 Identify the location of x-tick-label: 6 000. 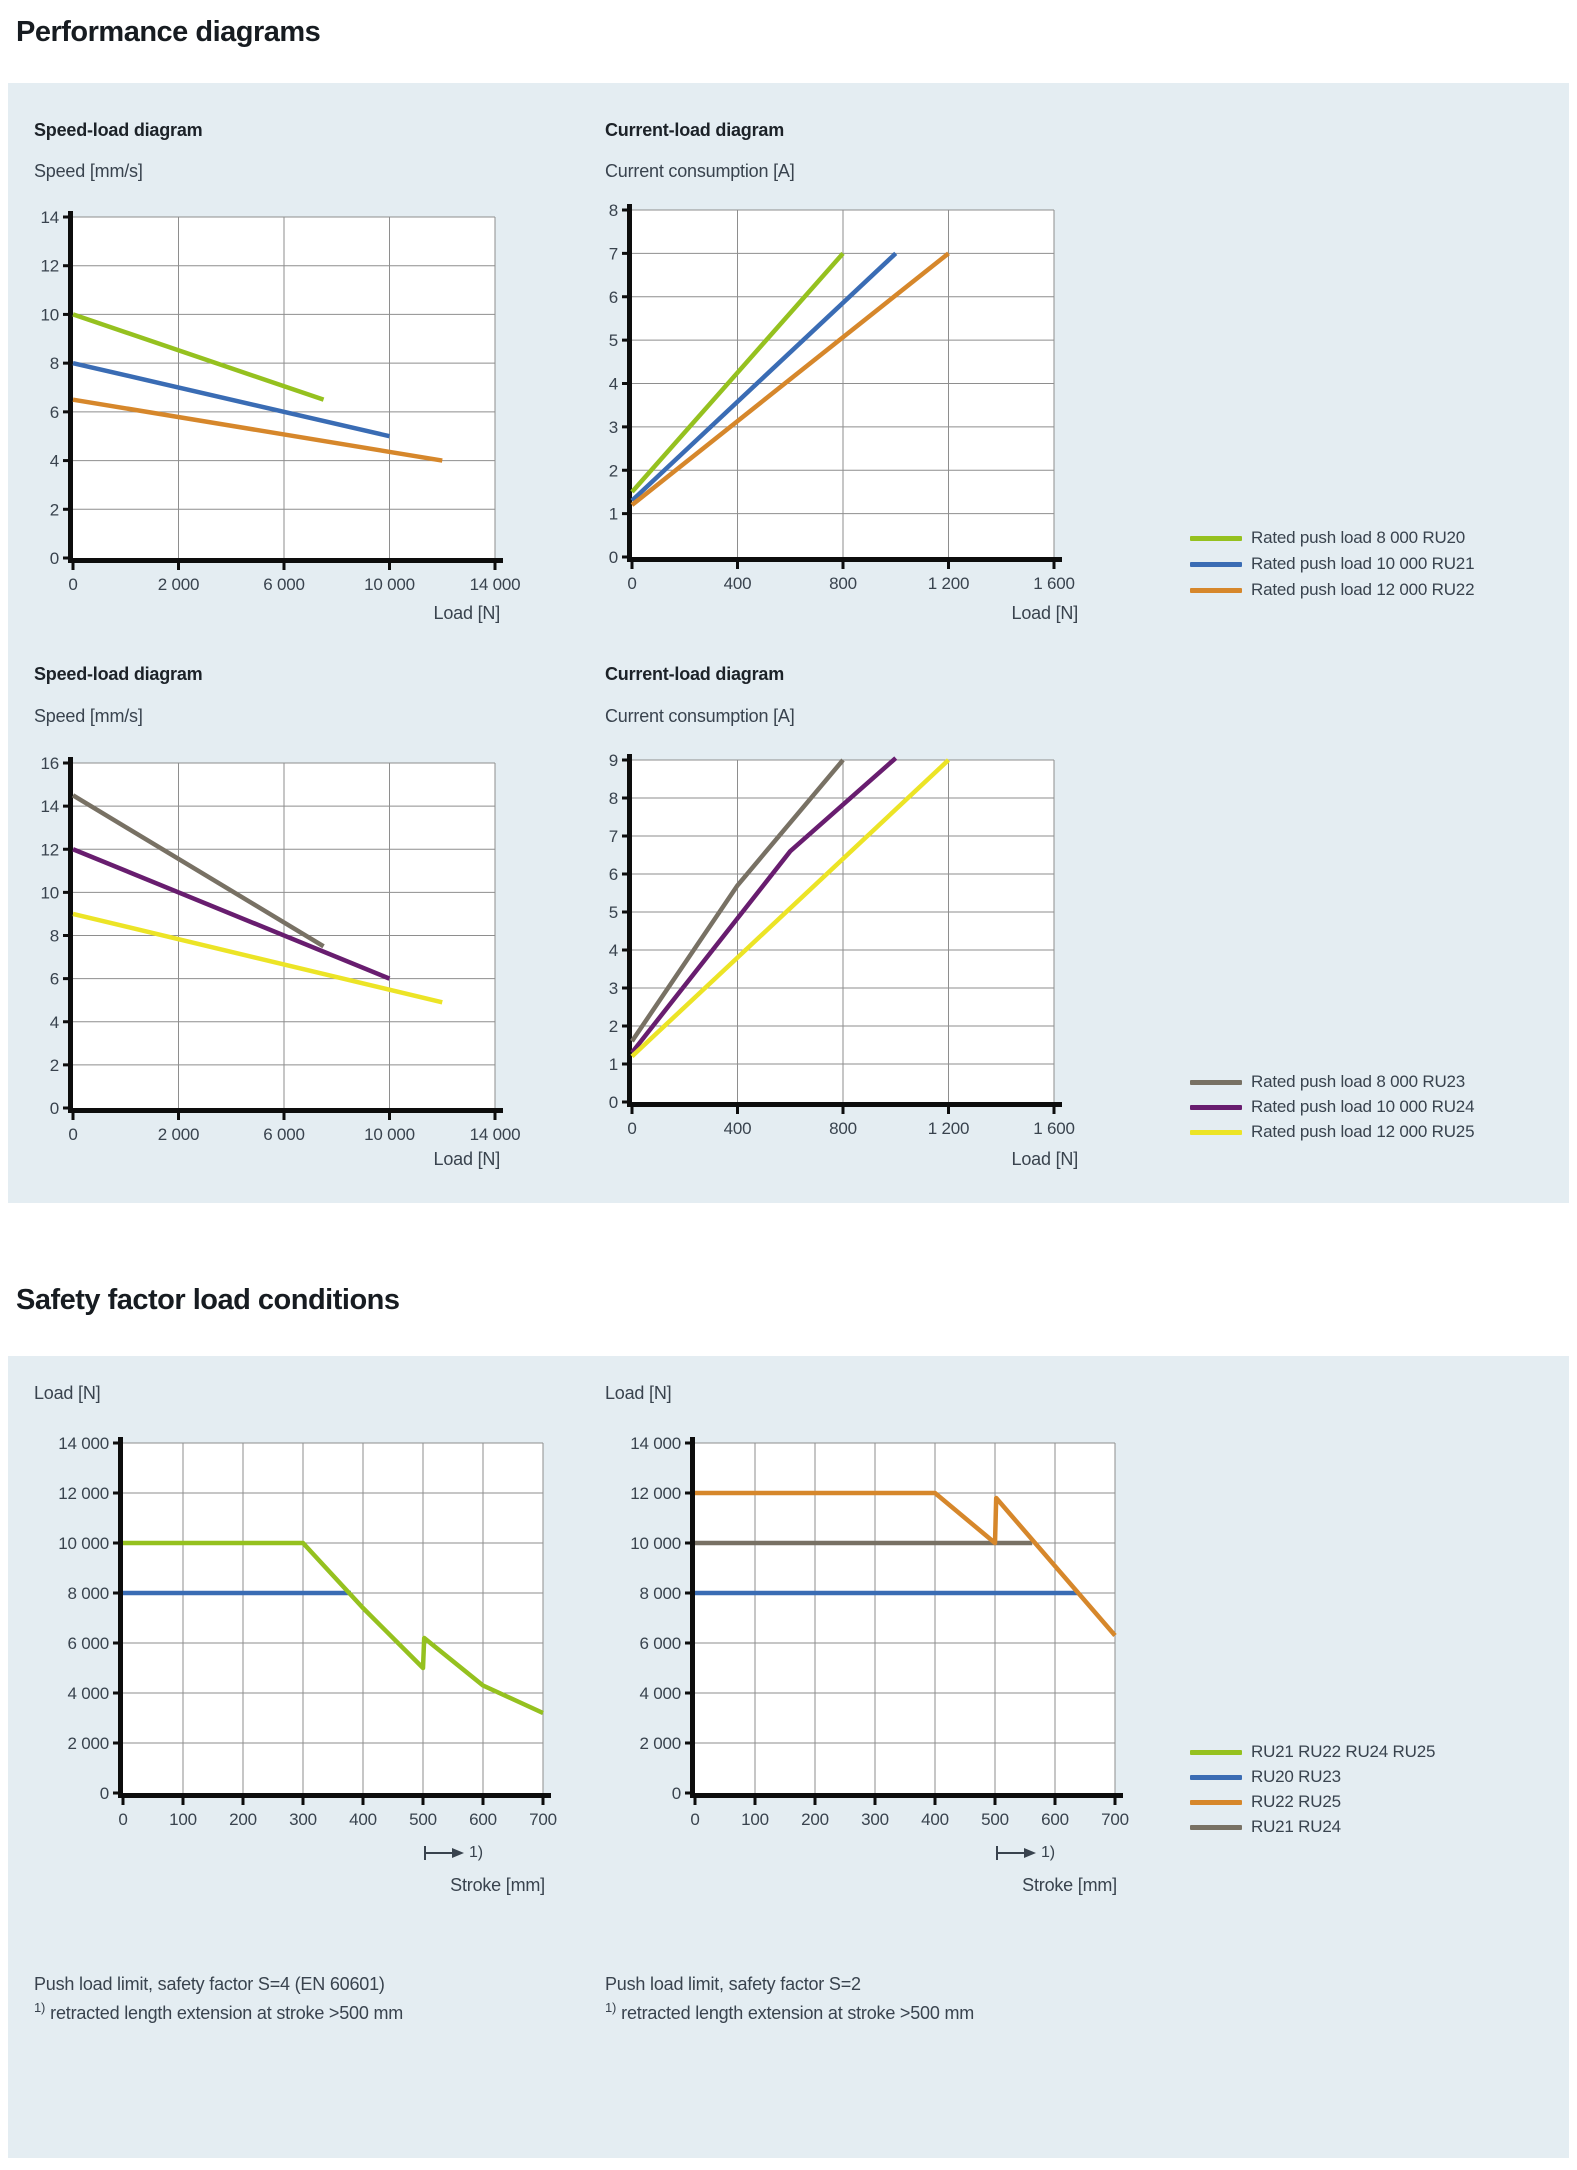
(284, 1134).